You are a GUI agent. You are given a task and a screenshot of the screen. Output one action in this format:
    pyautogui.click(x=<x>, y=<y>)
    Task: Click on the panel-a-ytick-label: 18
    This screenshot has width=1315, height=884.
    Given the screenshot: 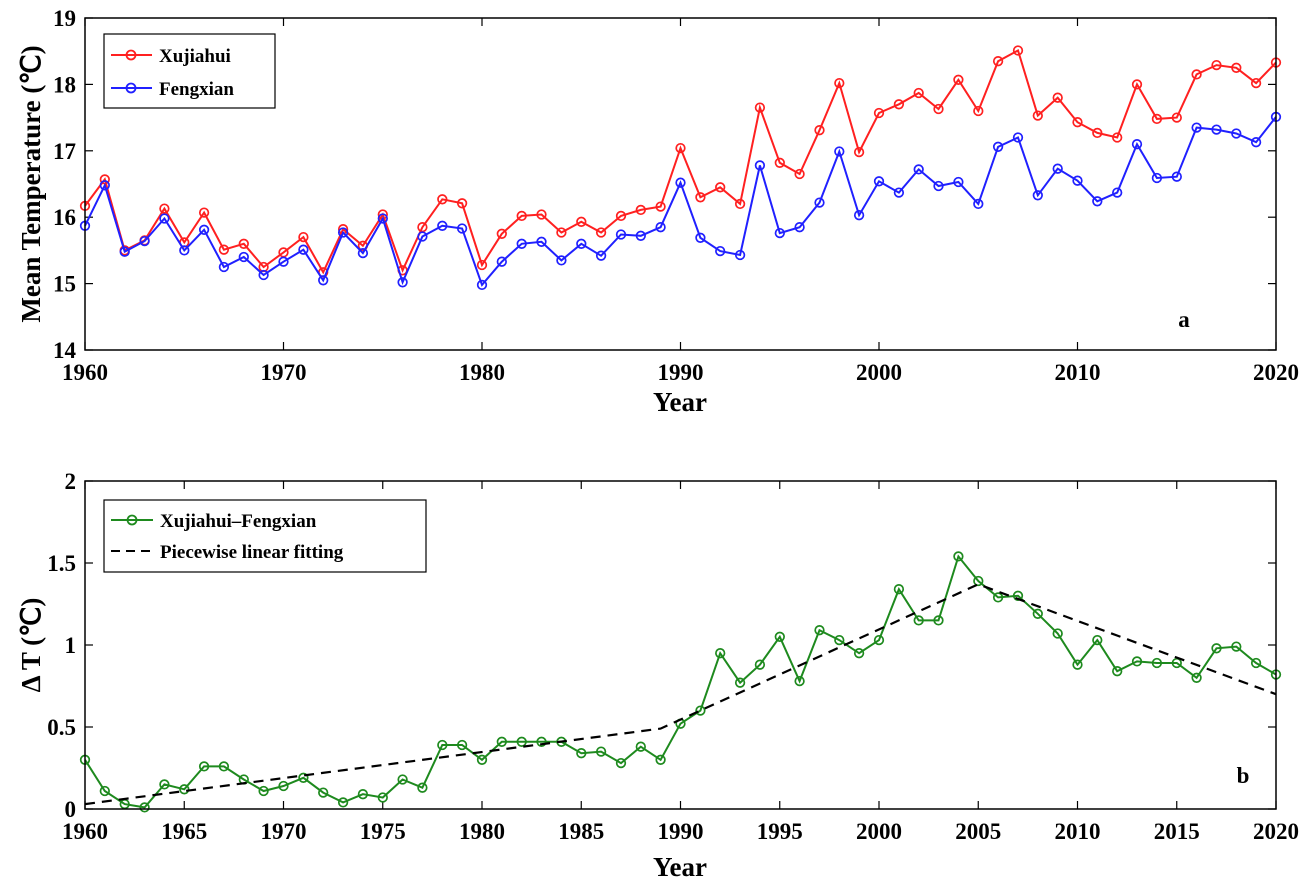 What is the action you would take?
    pyautogui.click(x=64, y=84)
    